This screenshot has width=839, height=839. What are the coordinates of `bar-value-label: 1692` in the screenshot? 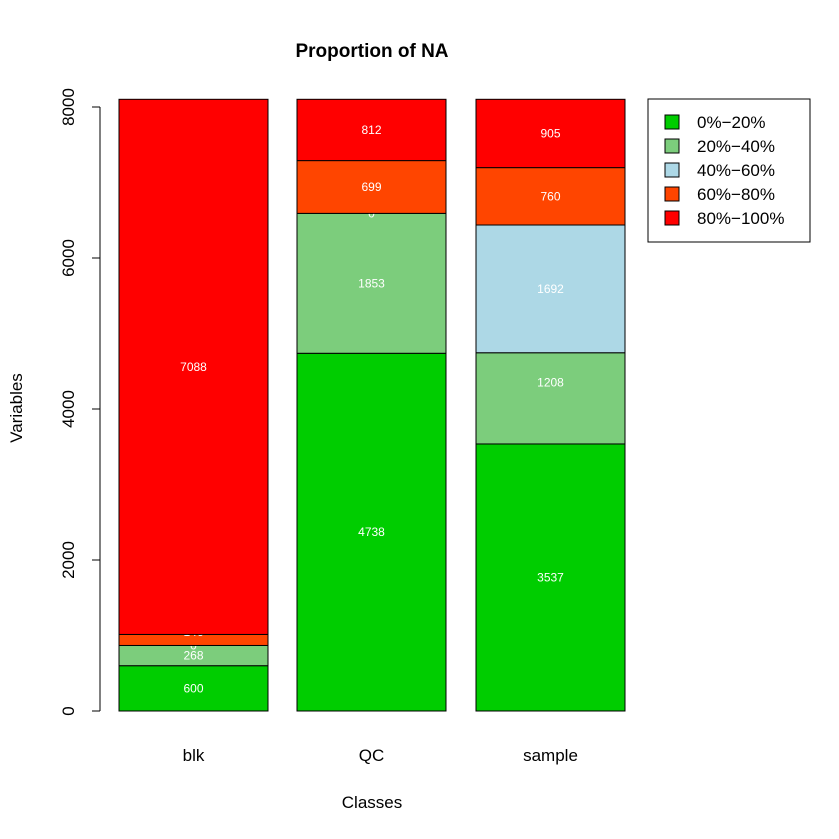 It's located at (550, 289).